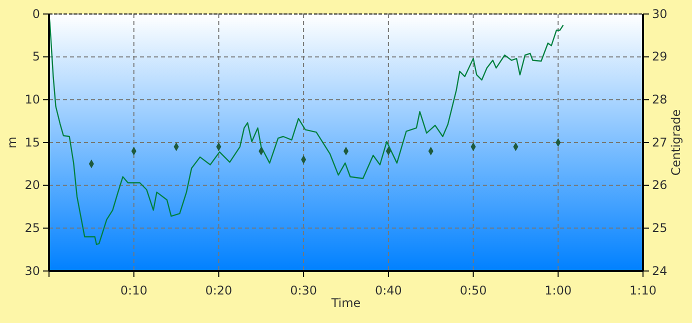 Image resolution: width=692 pixels, height=323 pixels. I want to click on y2-axis-title: Centigrade, so click(676, 142).